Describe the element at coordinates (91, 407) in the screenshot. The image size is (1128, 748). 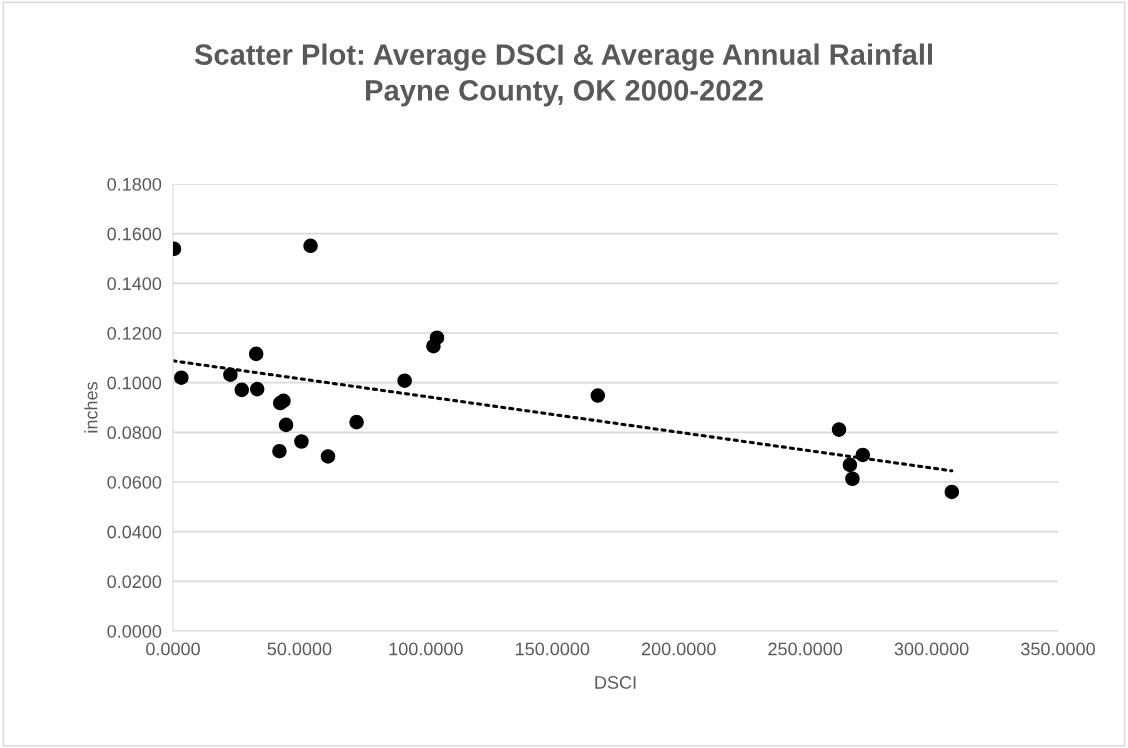
I see `y-axis-title: inches` at that location.